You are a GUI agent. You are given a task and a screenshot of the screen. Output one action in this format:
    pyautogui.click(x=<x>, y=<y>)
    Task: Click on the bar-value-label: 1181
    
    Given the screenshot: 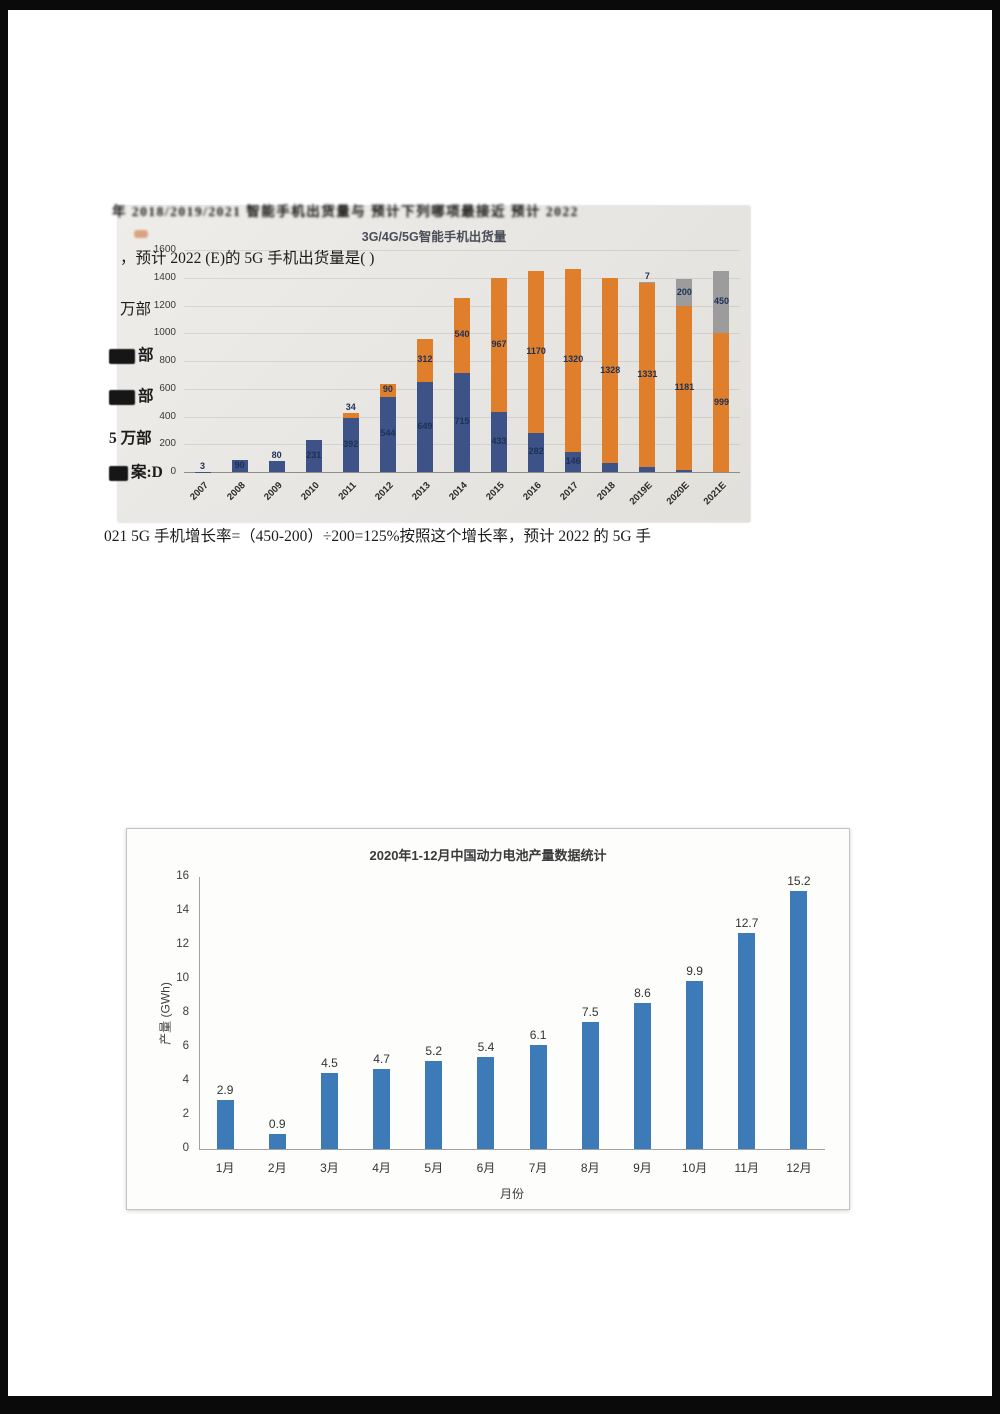 What is the action you would take?
    pyautogui.click(x=684, y=387)
    